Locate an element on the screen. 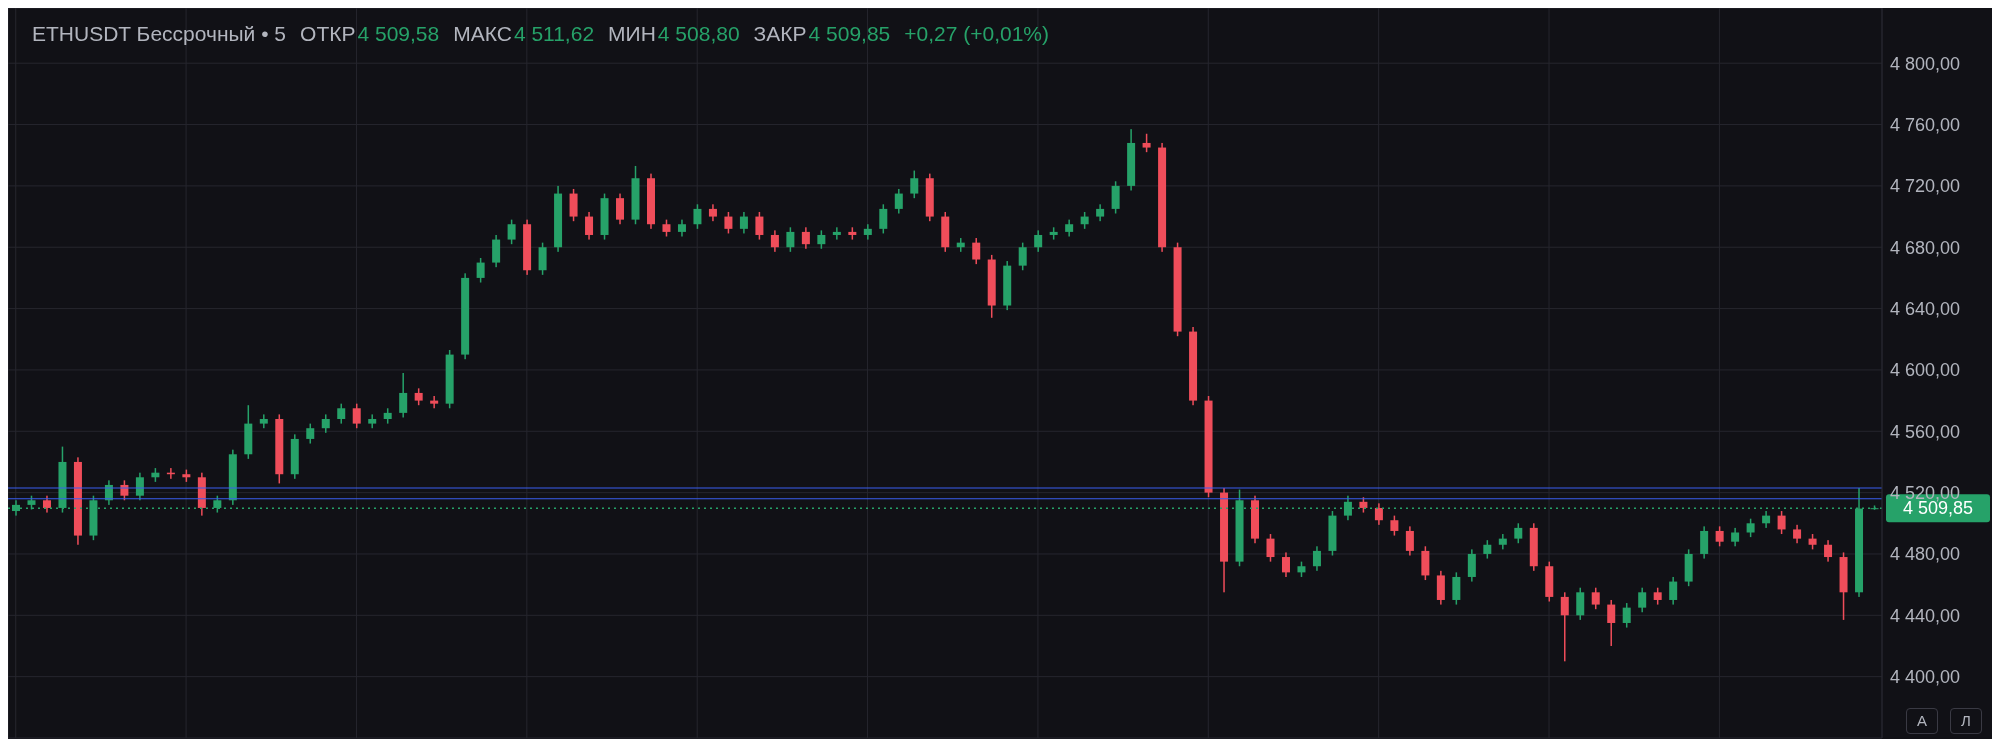  chart-button: А is located at coordinates (1922, 721).